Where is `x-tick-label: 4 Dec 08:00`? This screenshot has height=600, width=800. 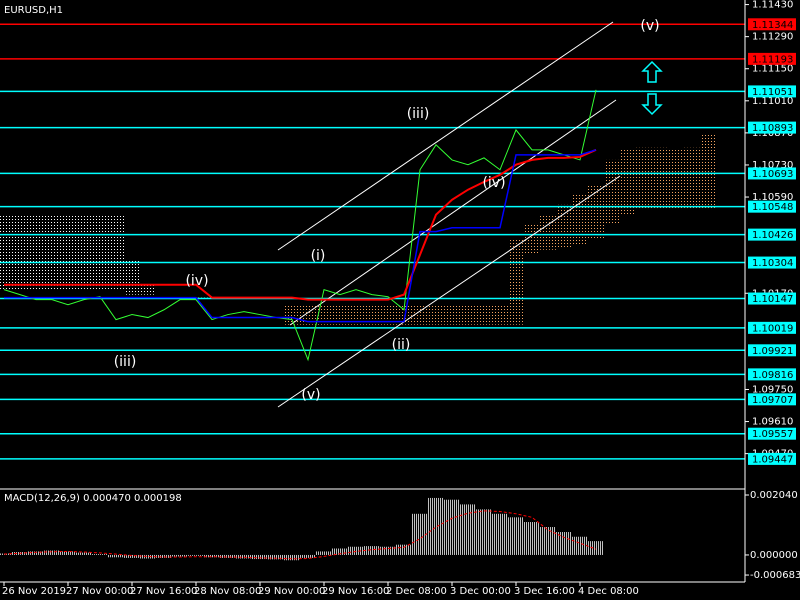 x-tick-label: 4 Dec 08:00 is located at coordinates (608, 591).